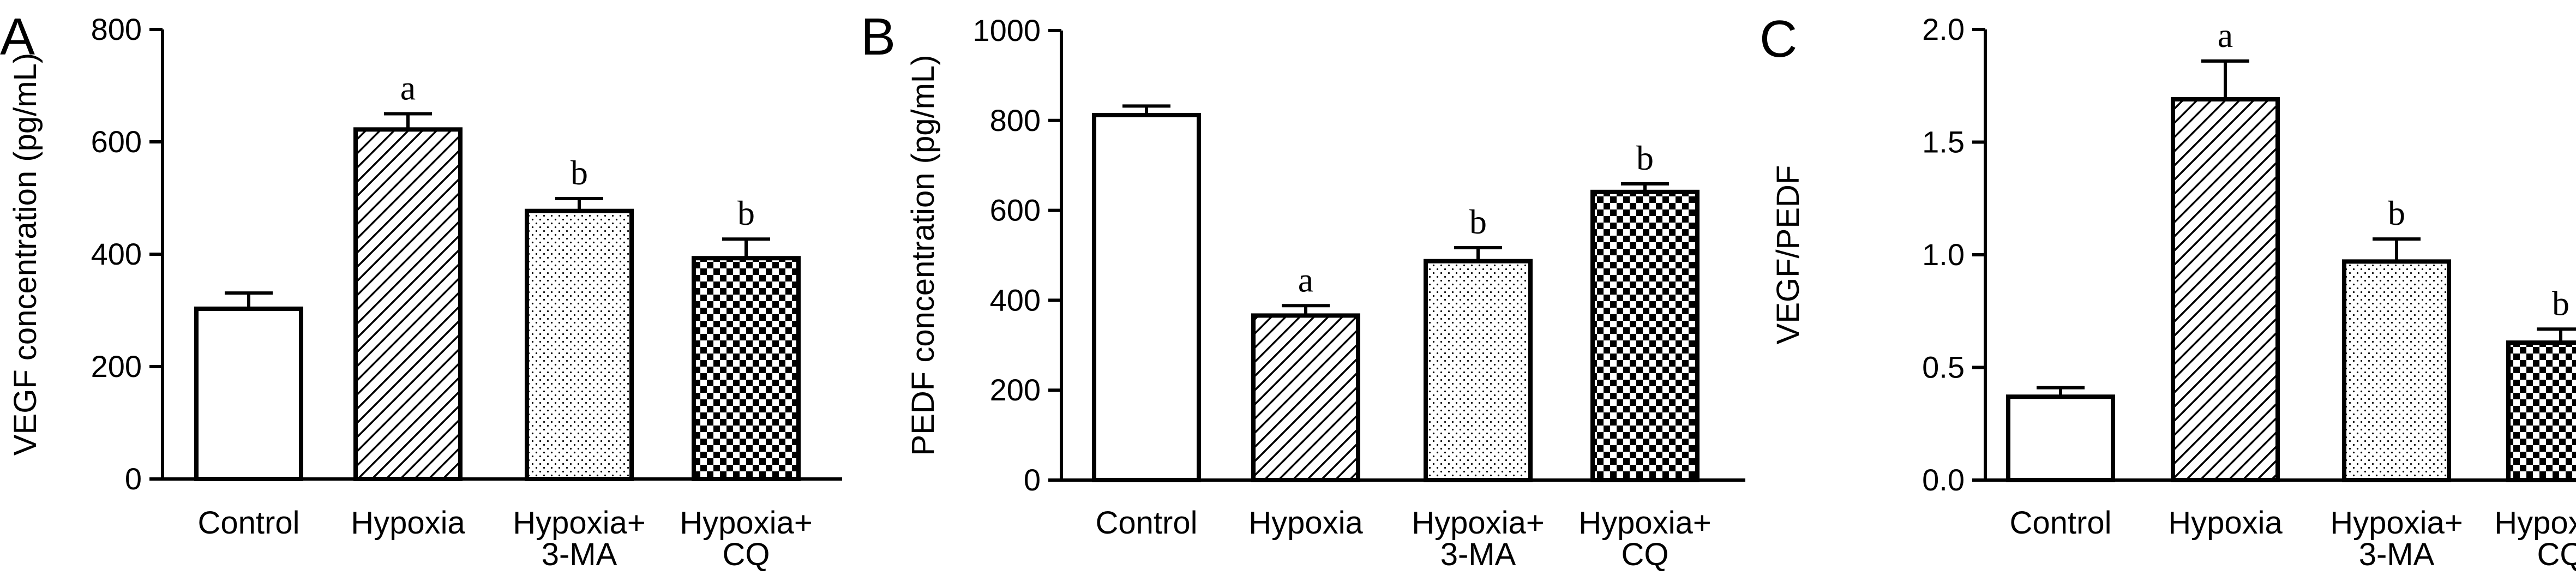 The width and height of the screenshot is (2576, 587). I want to click on y-tick-label: 1000, so click(1007, 30).